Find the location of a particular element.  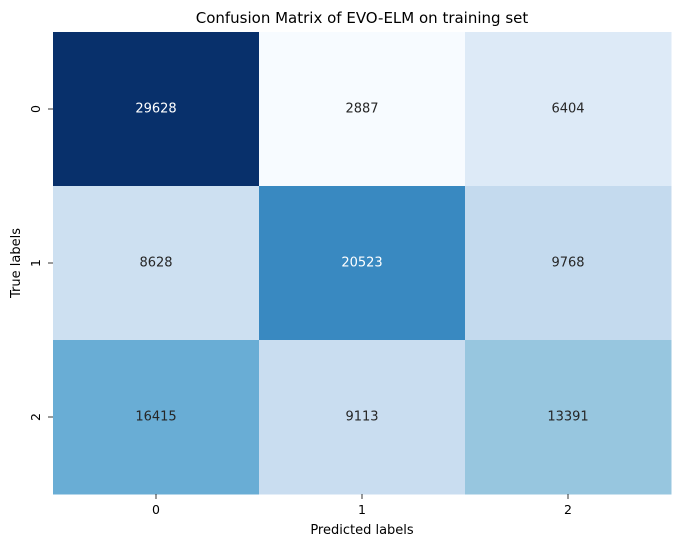

cell-value-label-0-1: 2887 is located at coordinates (361, 109).